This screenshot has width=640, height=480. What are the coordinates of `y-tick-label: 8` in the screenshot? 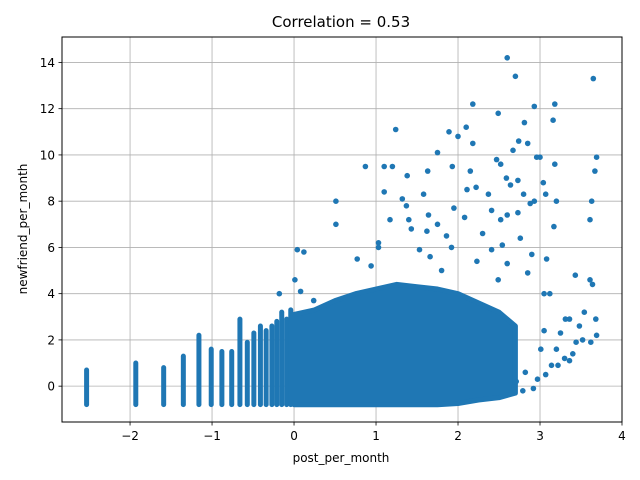 It's located at (51, 202).